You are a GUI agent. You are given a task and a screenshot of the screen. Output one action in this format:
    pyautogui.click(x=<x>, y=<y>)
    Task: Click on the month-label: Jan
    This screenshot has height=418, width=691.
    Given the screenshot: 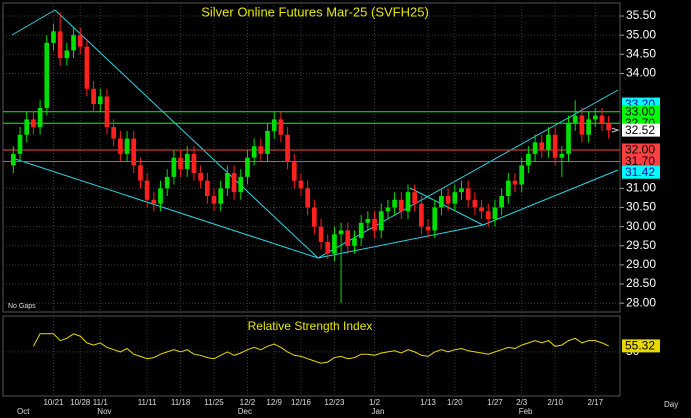 What is the action you would take?
    pyautogui.click(x=378, y=411)
    